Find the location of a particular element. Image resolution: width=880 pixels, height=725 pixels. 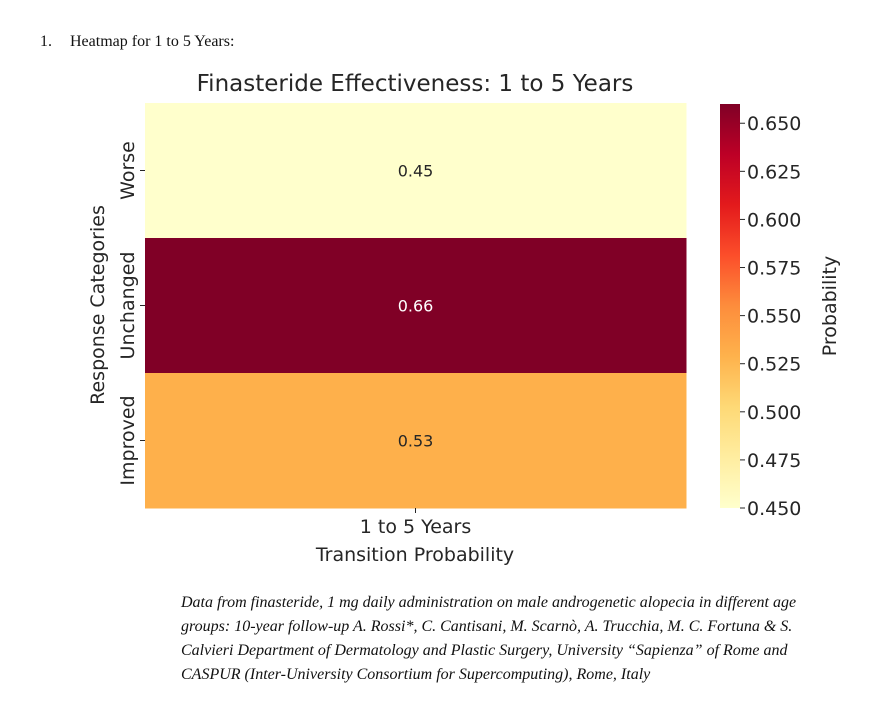

chart-title: Finasteride Effectiveness: 1 to 5 Years is located at coordinates (415, 84).